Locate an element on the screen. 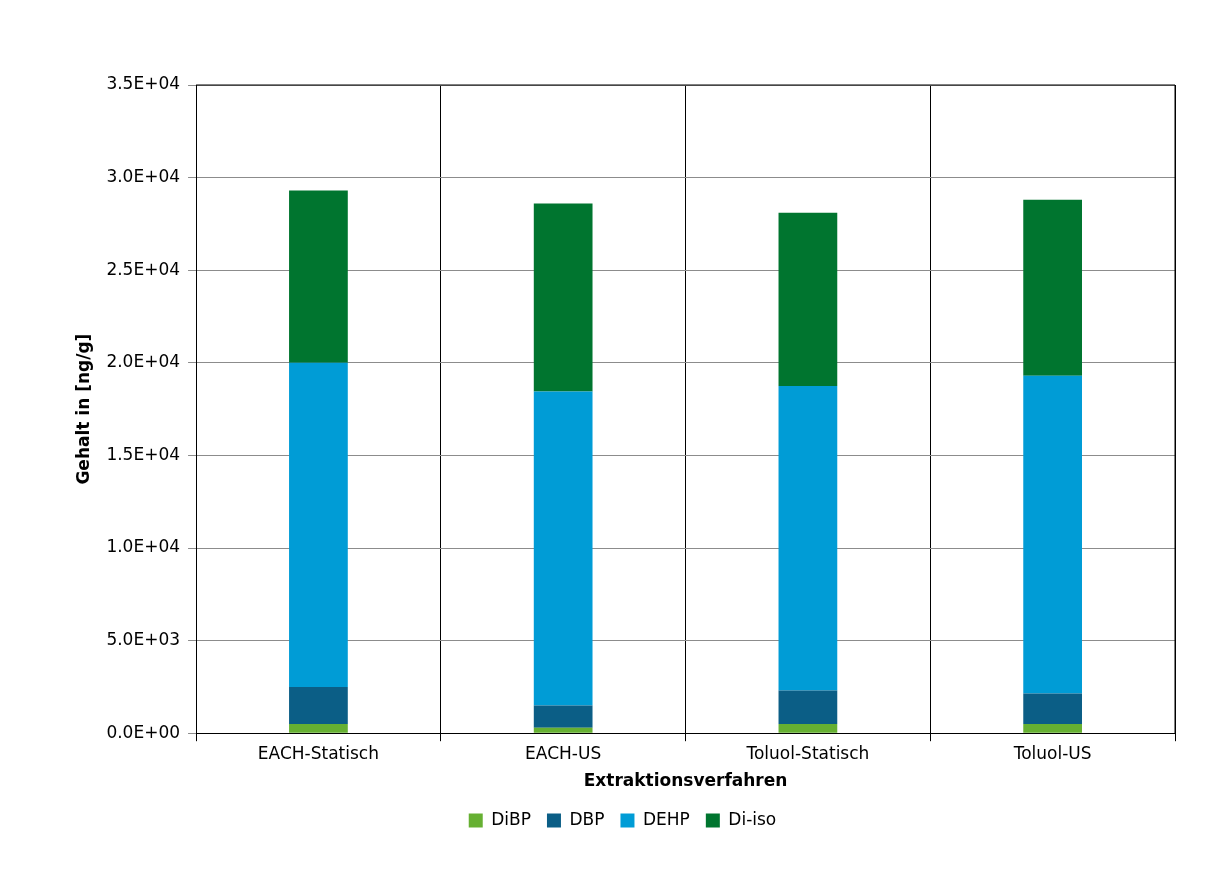  legend-label: Di-iso is located at coordinates (752, 818).